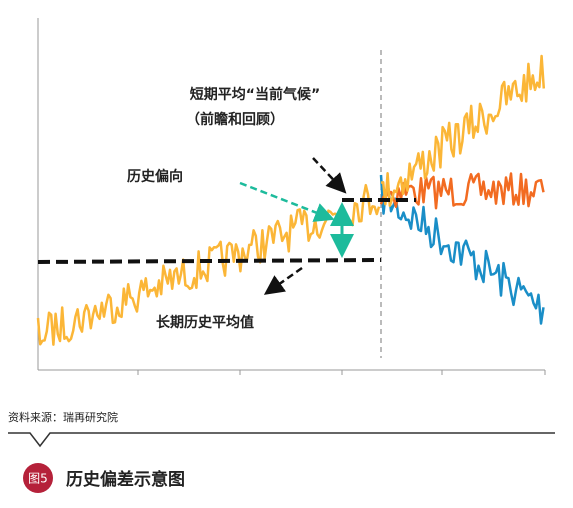 The width and height of the screenshot is (573, 508). Describe the element at coordinates (125, 479) in the screenshot. I see `figure-title: 历史偏差示意图` at that location.